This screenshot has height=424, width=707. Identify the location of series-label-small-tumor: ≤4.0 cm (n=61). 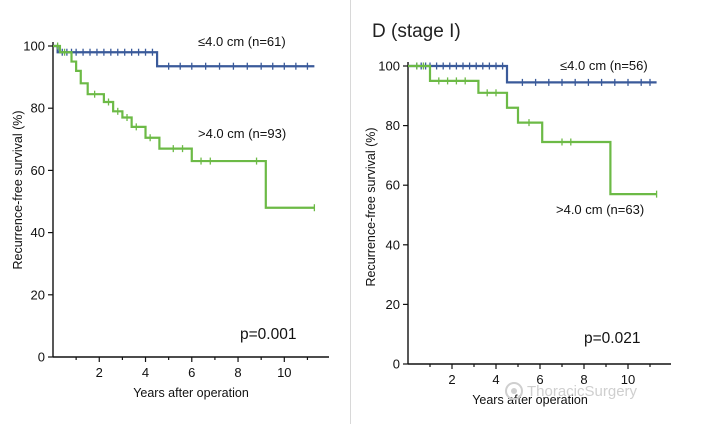
(242, 41).